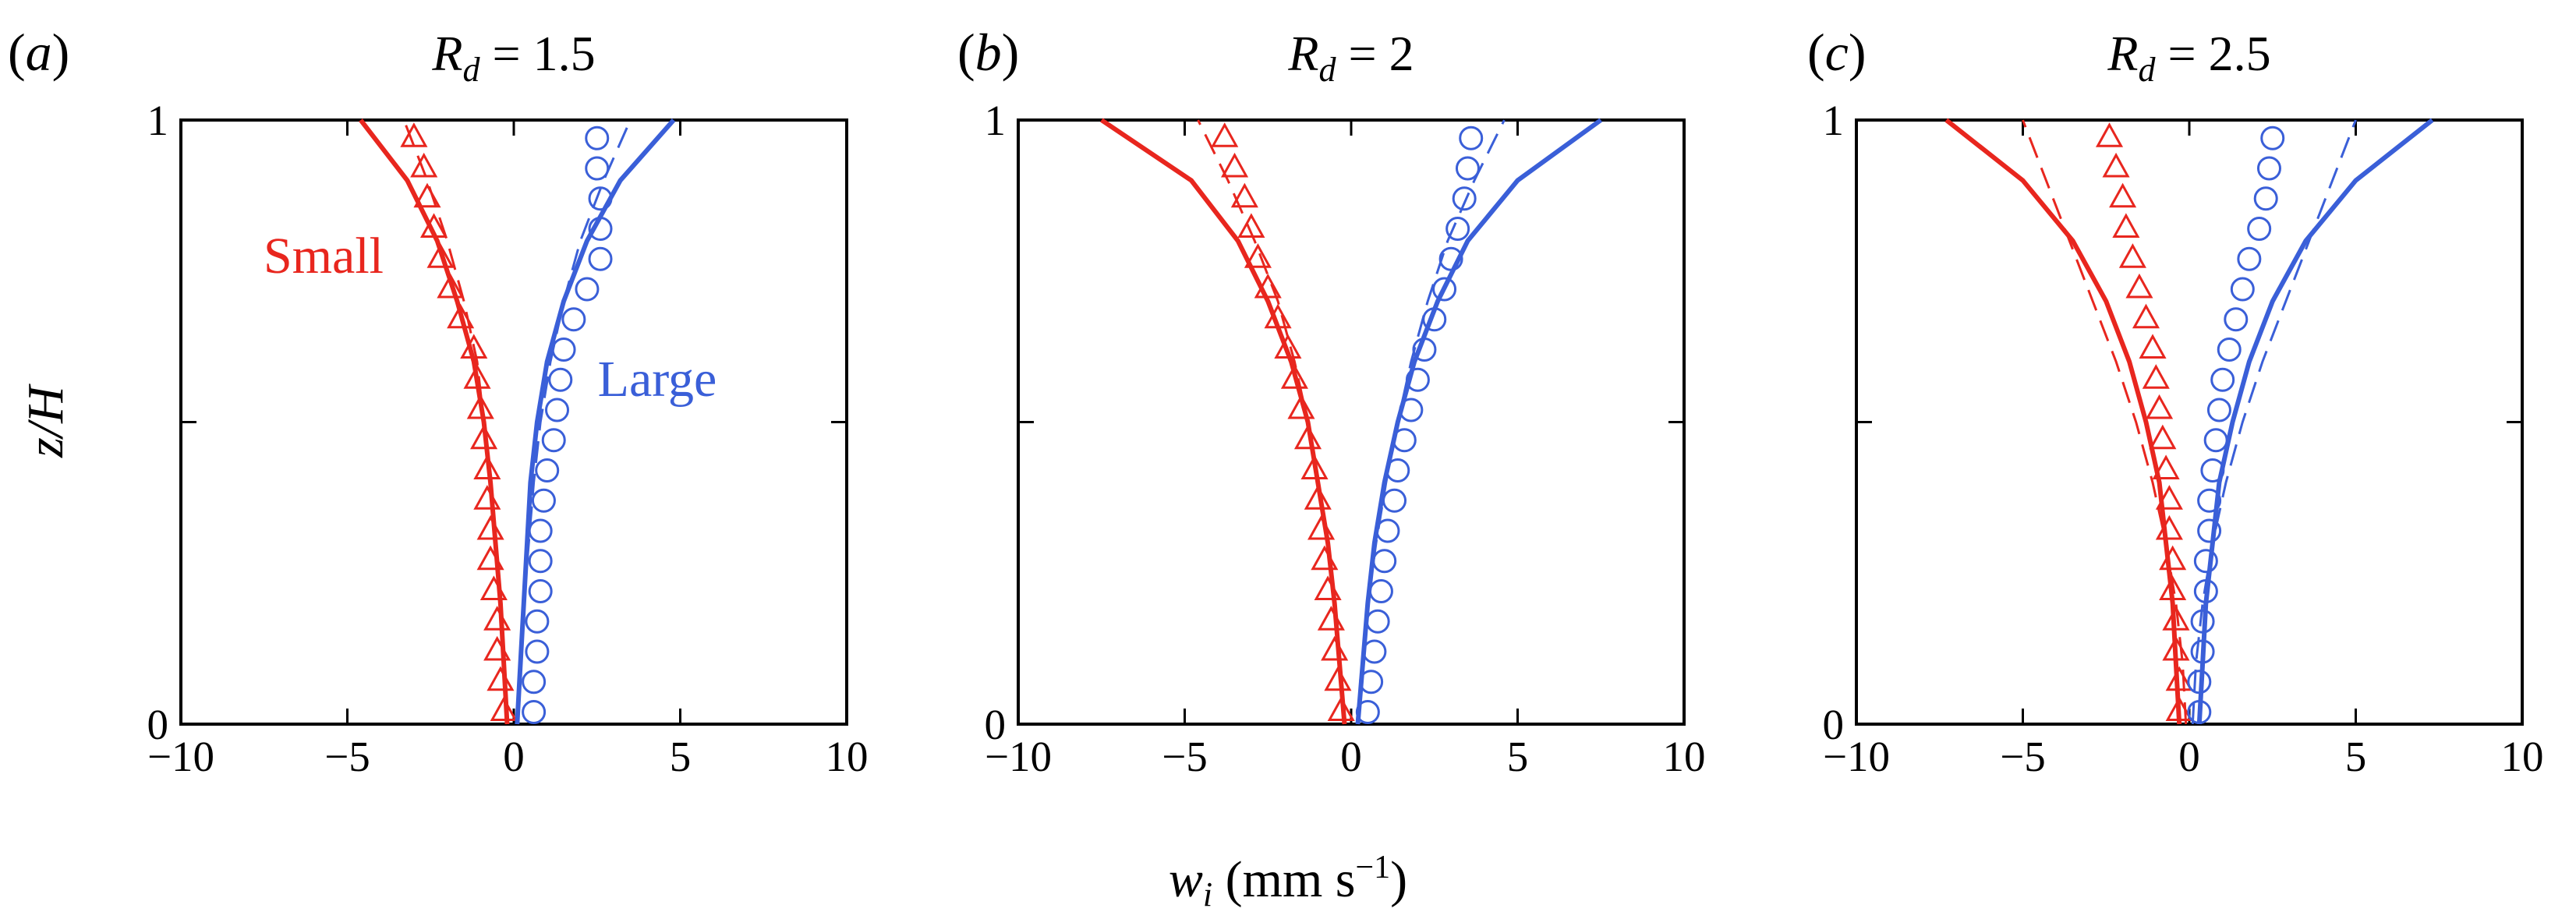 Image resolution: width=2576 pixels, height=919 pixels. I want to click on y-tick-label: 0, so click(996, 724).